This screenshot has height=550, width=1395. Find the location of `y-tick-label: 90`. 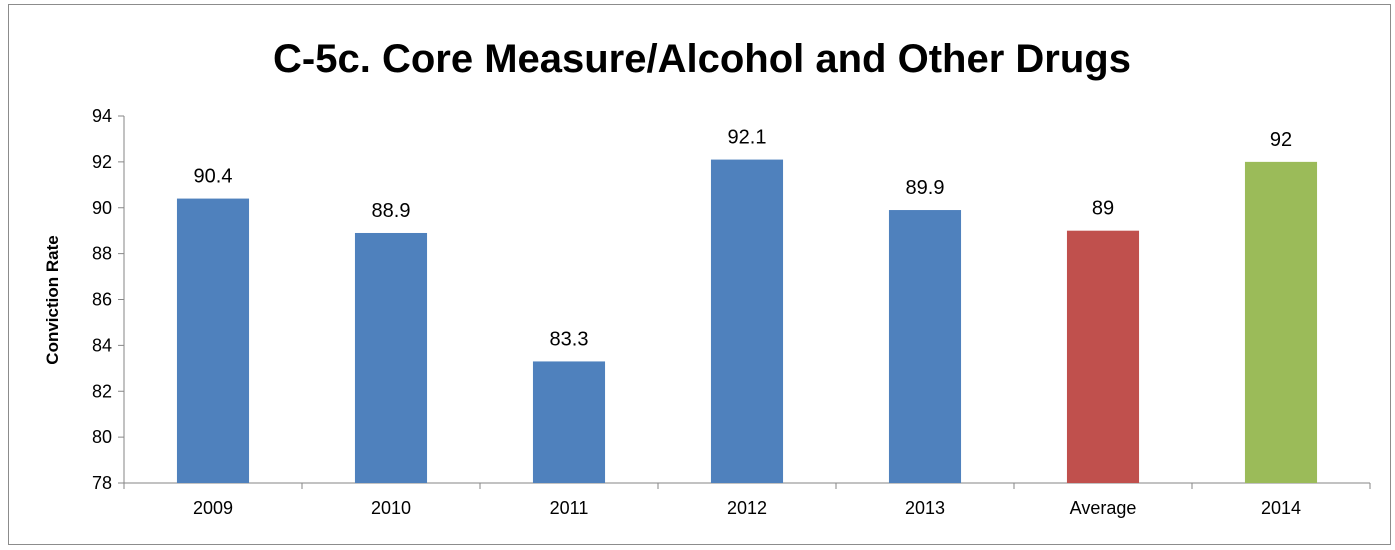

y-tick-label: 90 is located at coordinates (102, 208).